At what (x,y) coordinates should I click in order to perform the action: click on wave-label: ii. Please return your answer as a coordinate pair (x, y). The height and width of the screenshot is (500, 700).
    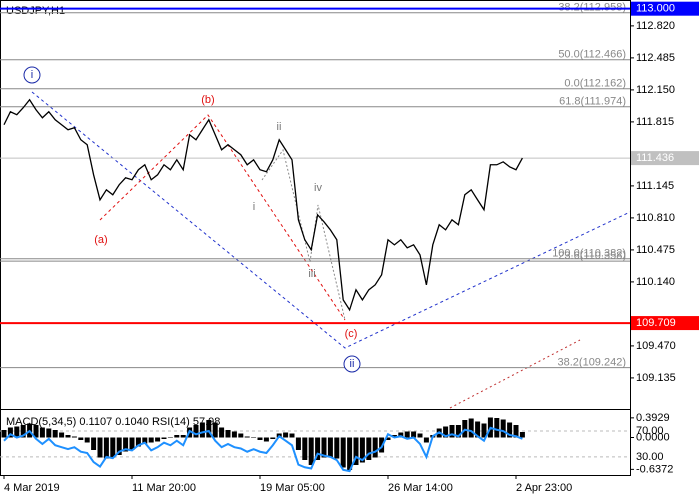
    Looking at the image, I should click on (352, 364).